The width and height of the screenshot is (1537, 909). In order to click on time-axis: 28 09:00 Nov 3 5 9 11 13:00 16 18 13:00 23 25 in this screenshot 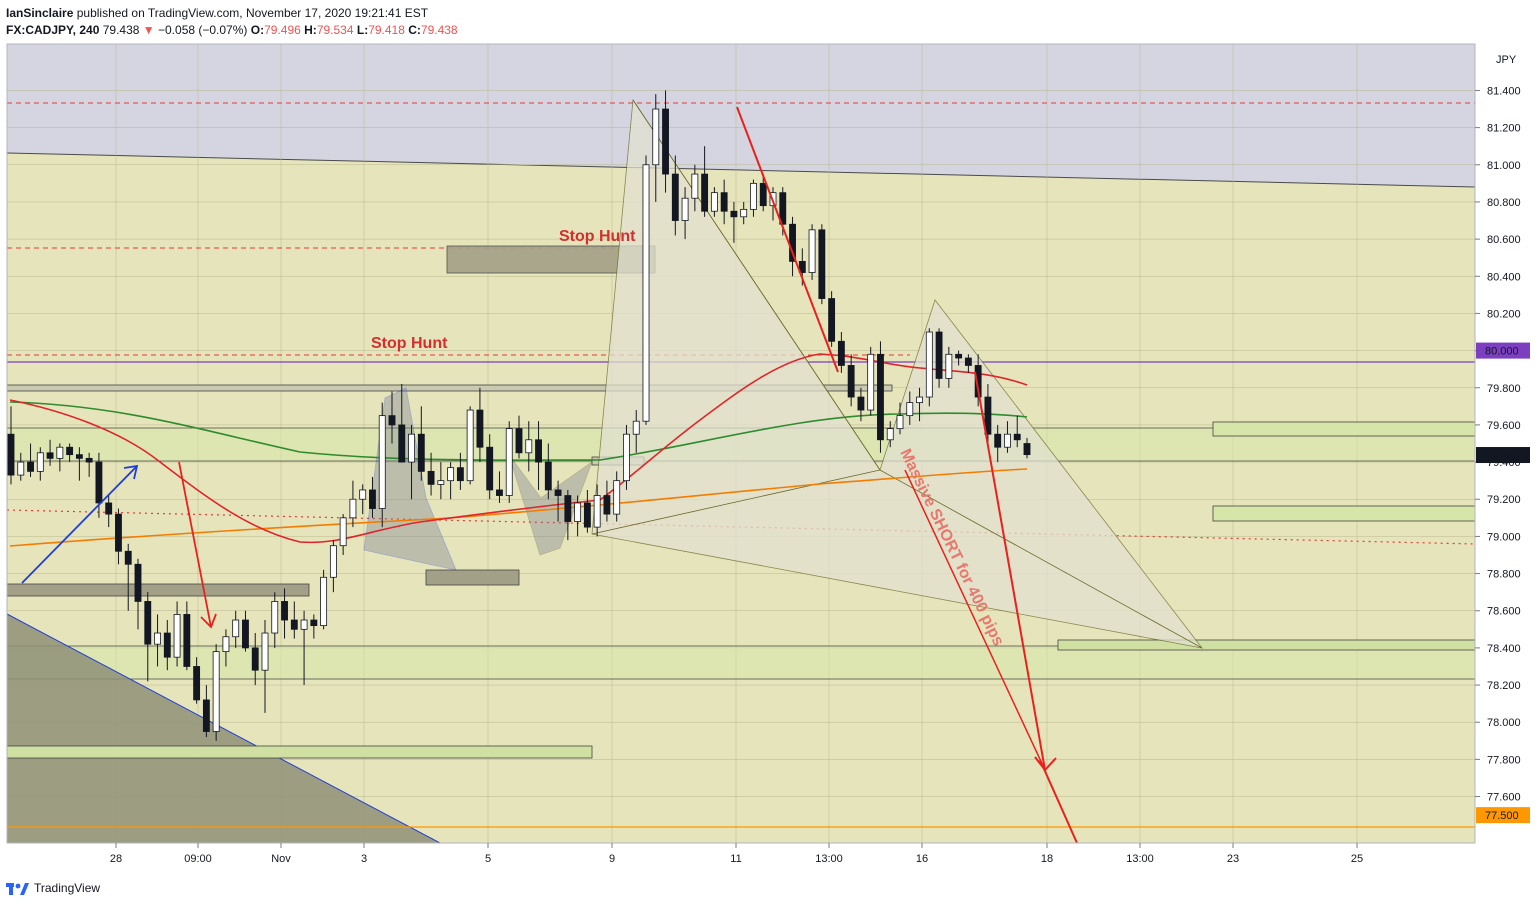, I will do `click(736, 854)`.